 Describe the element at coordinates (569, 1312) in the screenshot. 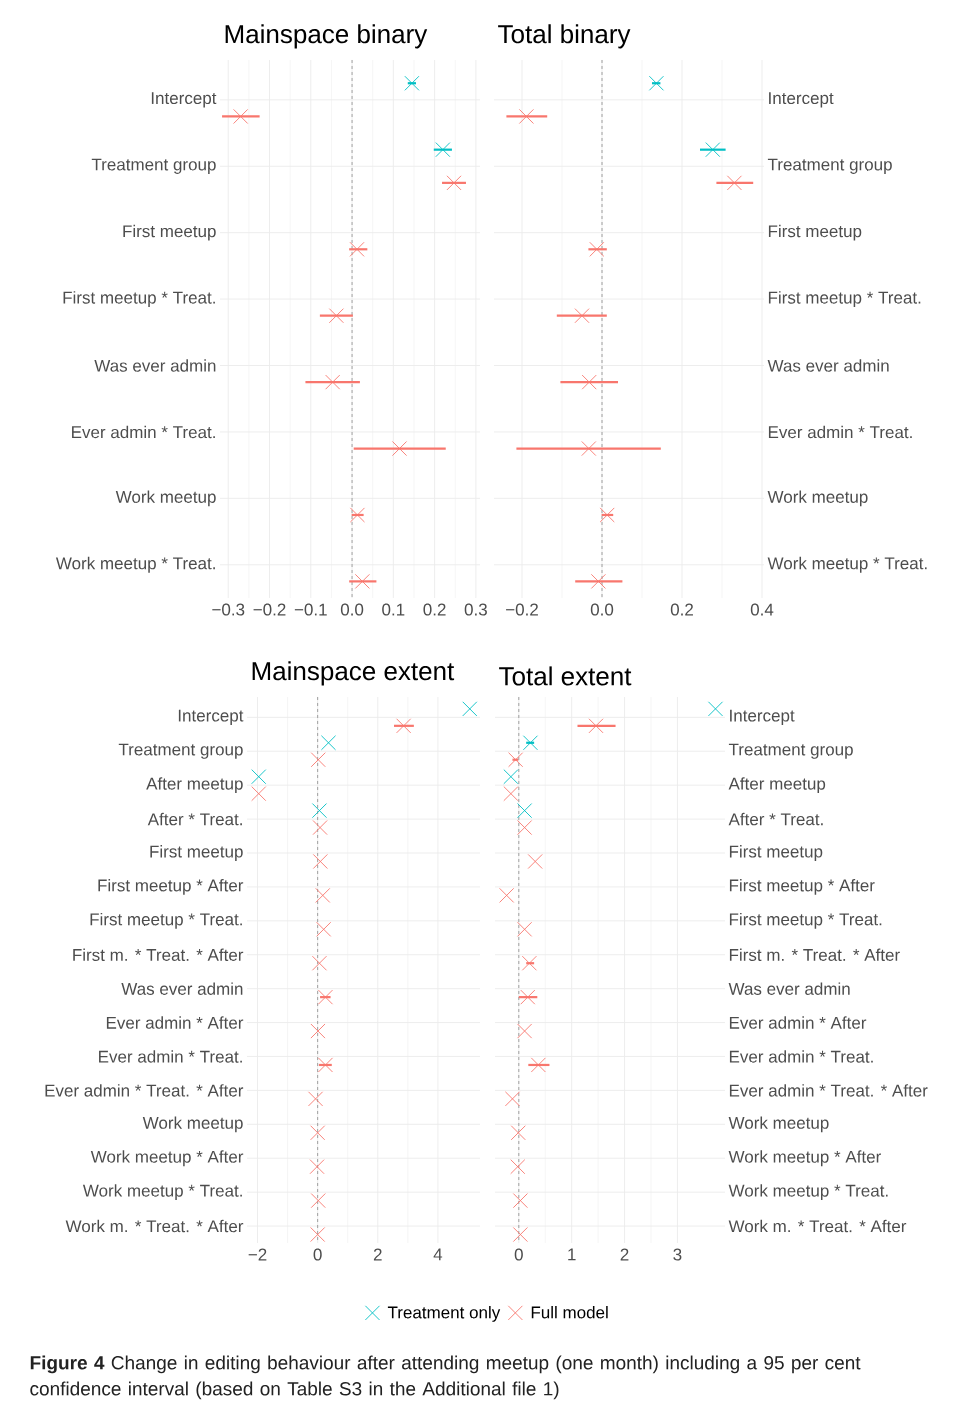

I see `legend-label: Full model` at that location.